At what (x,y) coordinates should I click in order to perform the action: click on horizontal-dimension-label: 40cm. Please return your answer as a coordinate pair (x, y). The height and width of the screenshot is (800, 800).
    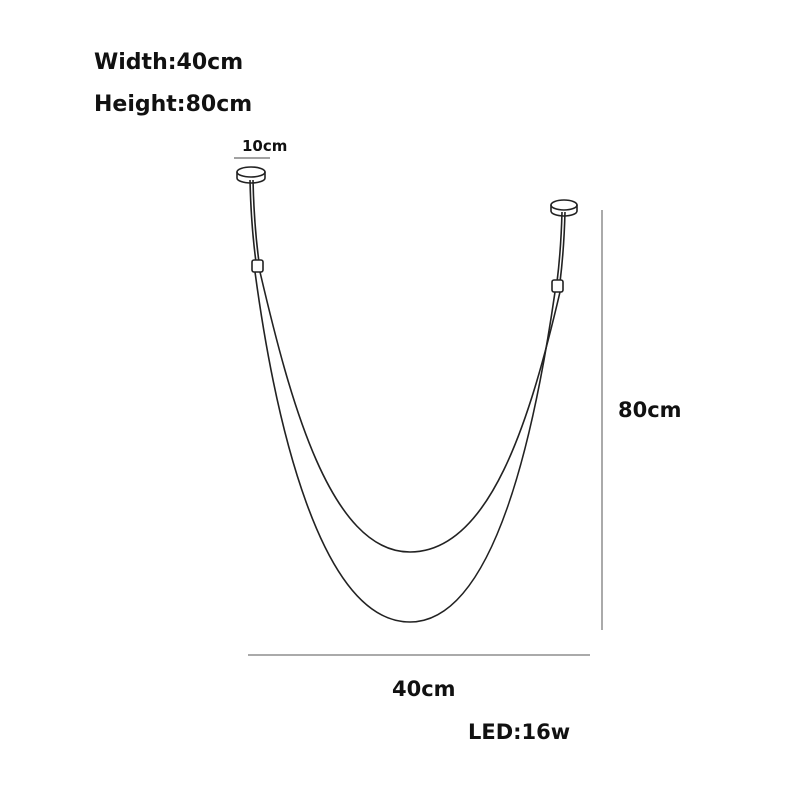
    Looking at the image, I should click on (424, 689).